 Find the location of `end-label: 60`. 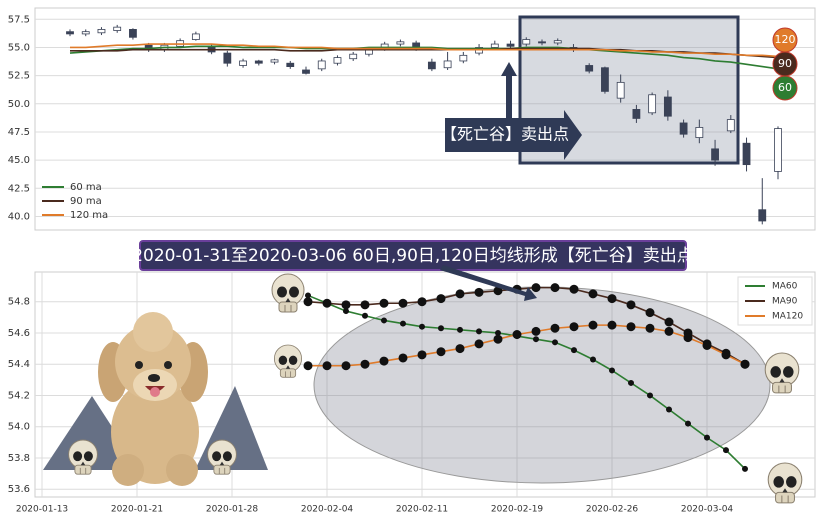

end-label: 60 is located at coordinates (785, 87).